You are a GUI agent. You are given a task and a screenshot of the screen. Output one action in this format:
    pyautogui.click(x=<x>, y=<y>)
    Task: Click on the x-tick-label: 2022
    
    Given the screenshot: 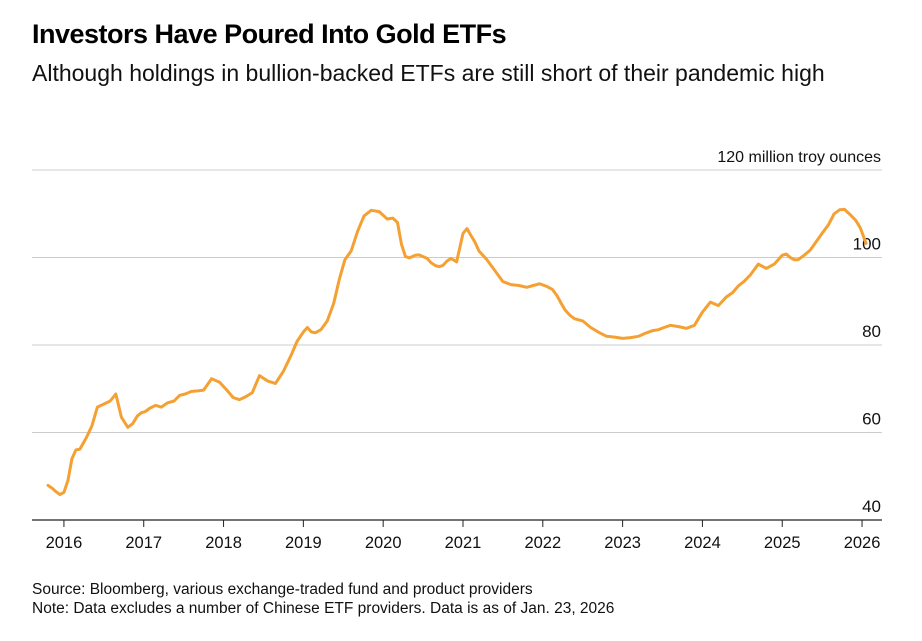 What is the action you would take?
    pyautogui.click(x=542, y=543)
    